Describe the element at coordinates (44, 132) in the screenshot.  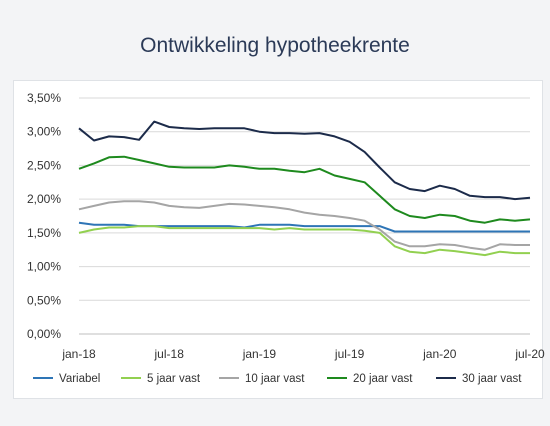
I see `y-tick-label: 3,00%` at that location.